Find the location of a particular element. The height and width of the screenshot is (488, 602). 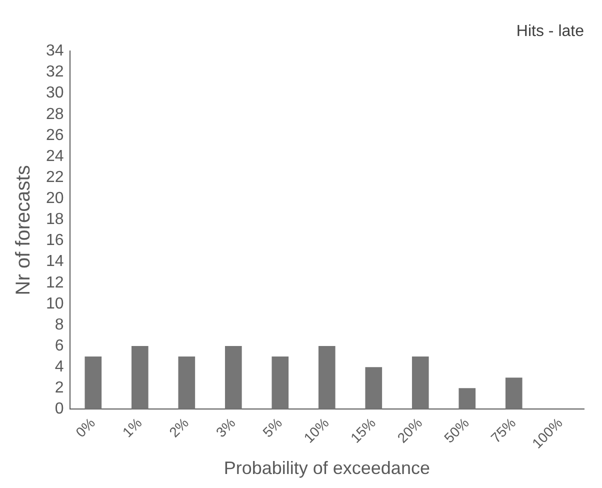

y-tick-label: 6 is located at coordinates (59, 345).